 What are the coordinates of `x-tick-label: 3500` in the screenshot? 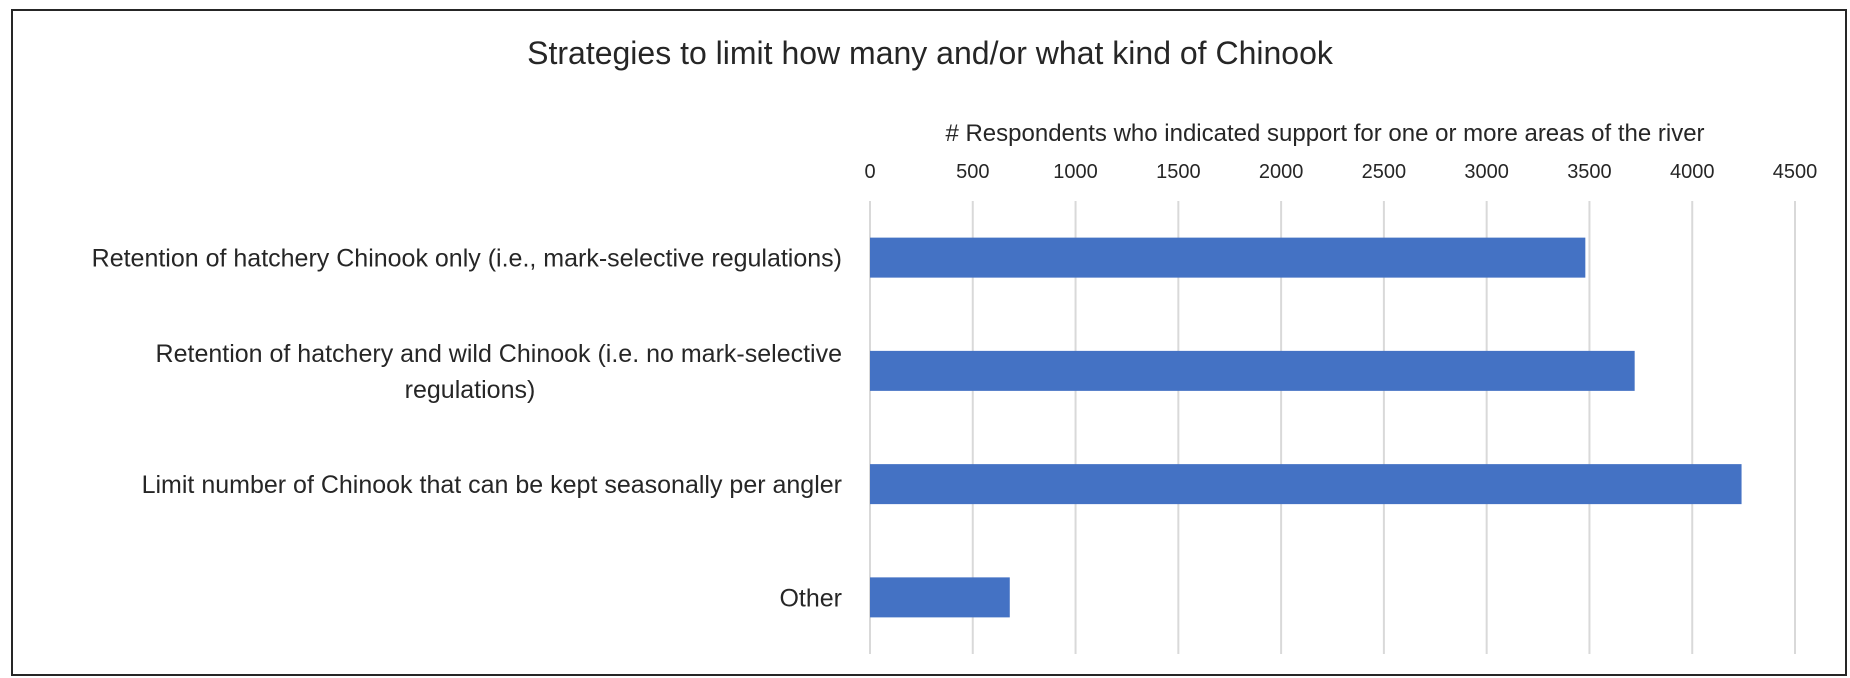 It's located at (1589, 172).